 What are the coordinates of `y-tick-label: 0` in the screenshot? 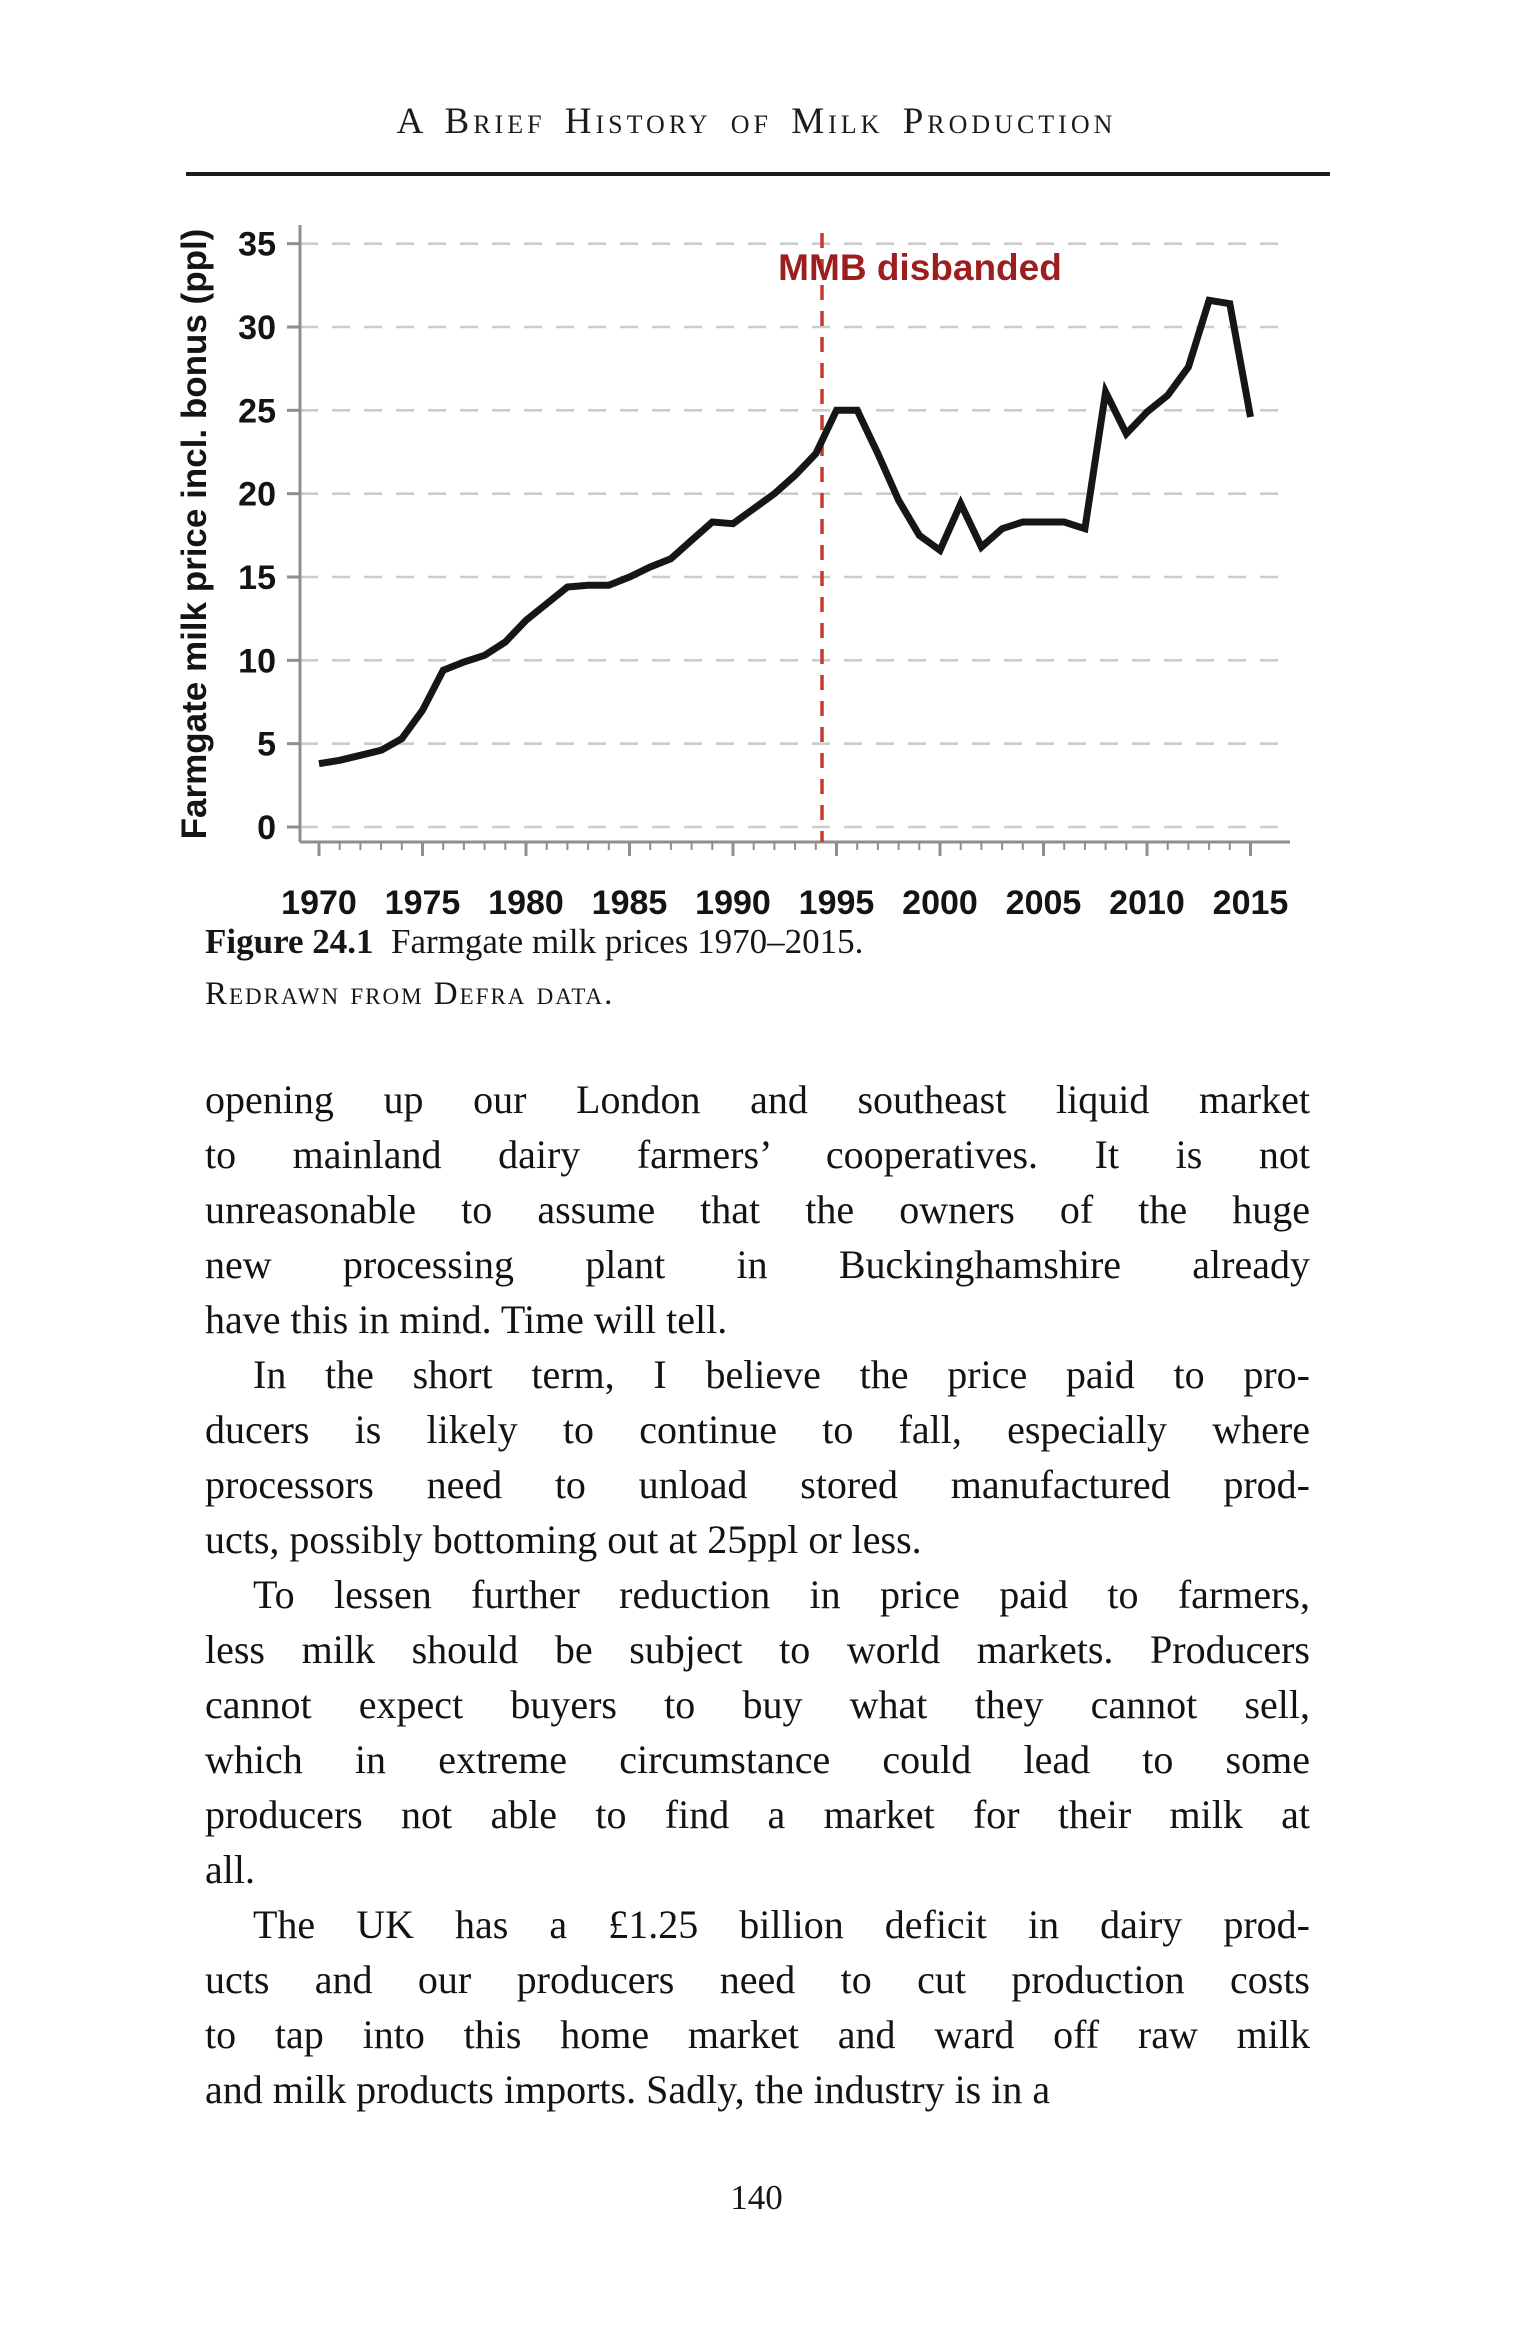 It's located at (266, 828).